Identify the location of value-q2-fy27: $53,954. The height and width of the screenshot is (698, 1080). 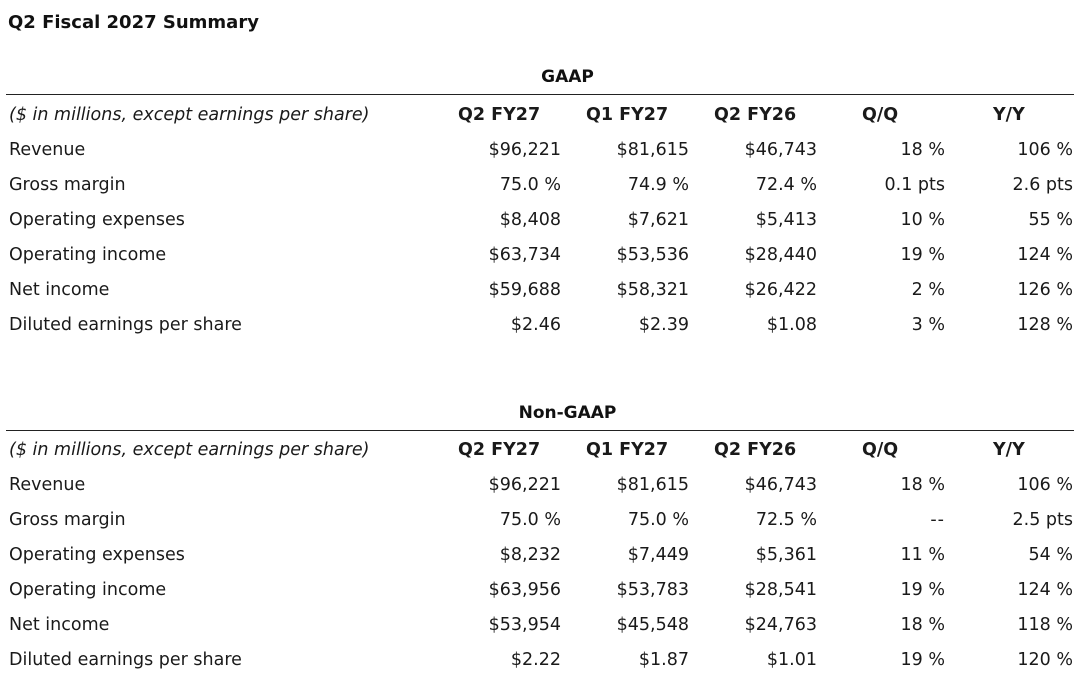
(524, 625).